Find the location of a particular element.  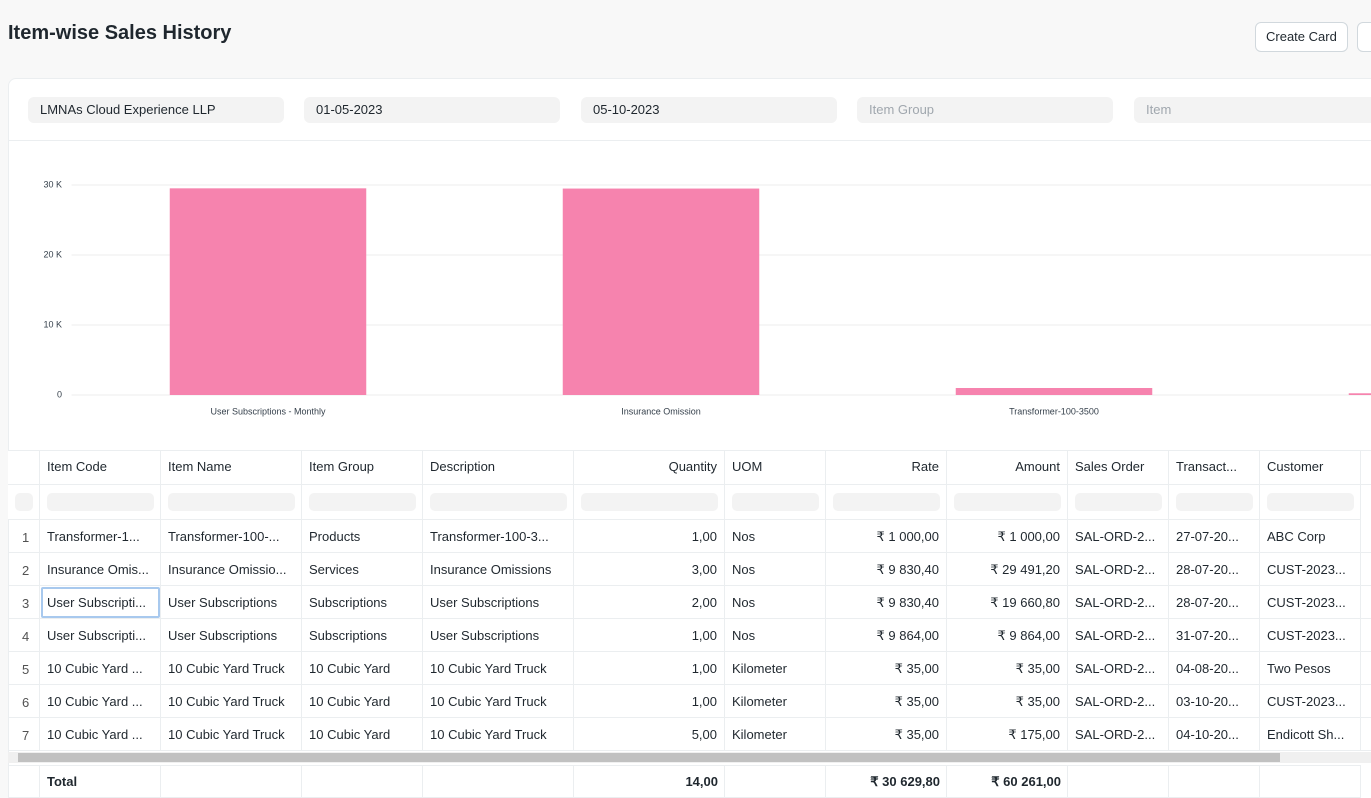

column-header: Item Name is located at coordinates (231, 467).